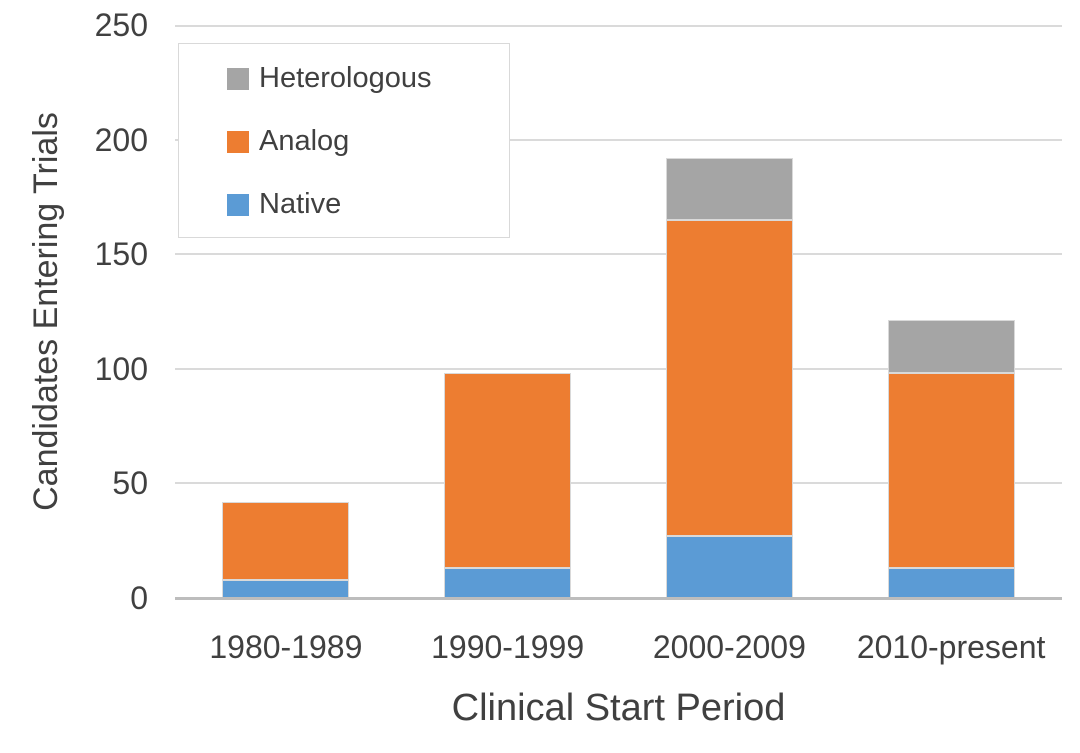 This screenshot has width=1080, height=753. Describe the element at coordinates (951, 470) in the screenshot. I see `bar-segment-analog-2010-present` at that location.